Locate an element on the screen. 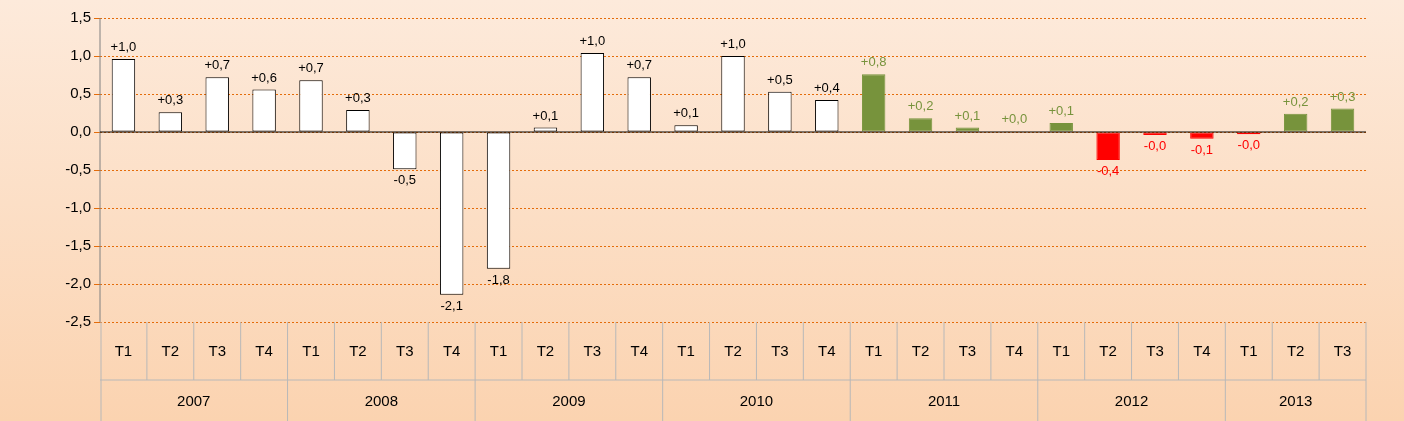 This screenshot has height=421, width=1404. y-tick-label: 0,5 is located at coordinates (80, 93).